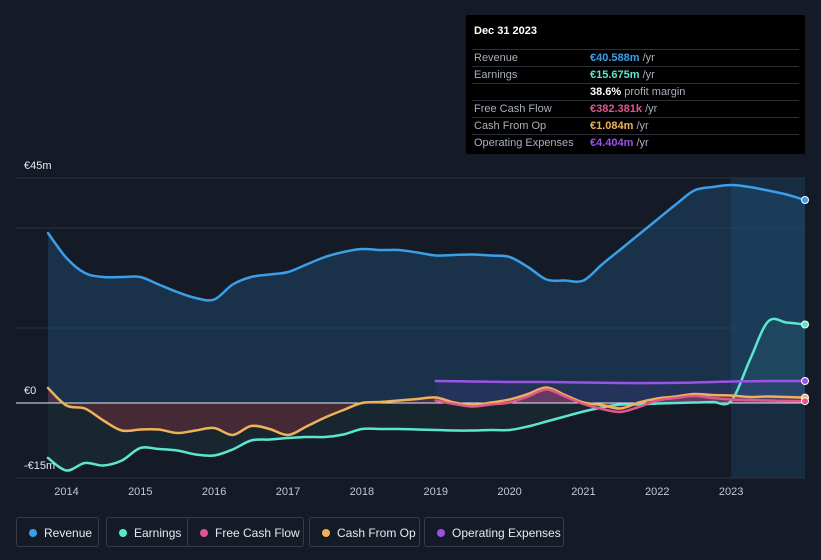 The width and height of the screenshot is (821, 560). What do you see at coordinates (768, 328) in the screenshot?
I see `forecast-highlight-band` at bounding box center [768, 328].